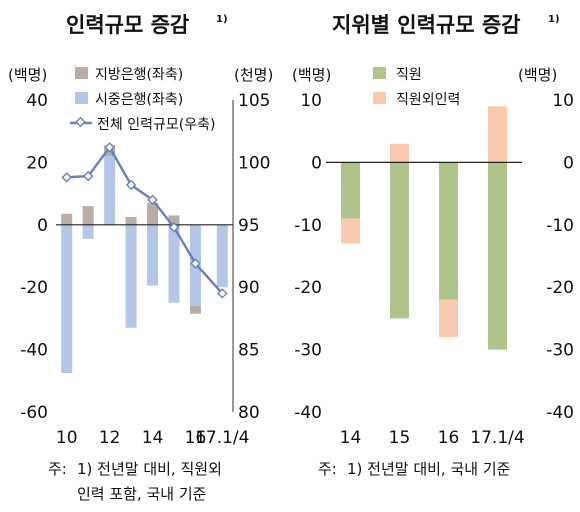 The image size is (580, 512). Describe the element at coordinates (308, 351) in the screenshot. I see `right-chart-left-tick-4: -30` at that location.